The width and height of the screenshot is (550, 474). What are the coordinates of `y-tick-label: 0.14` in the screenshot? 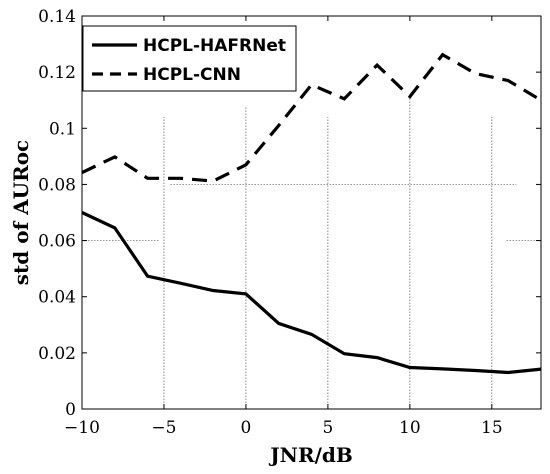 It's located at (57, 17).